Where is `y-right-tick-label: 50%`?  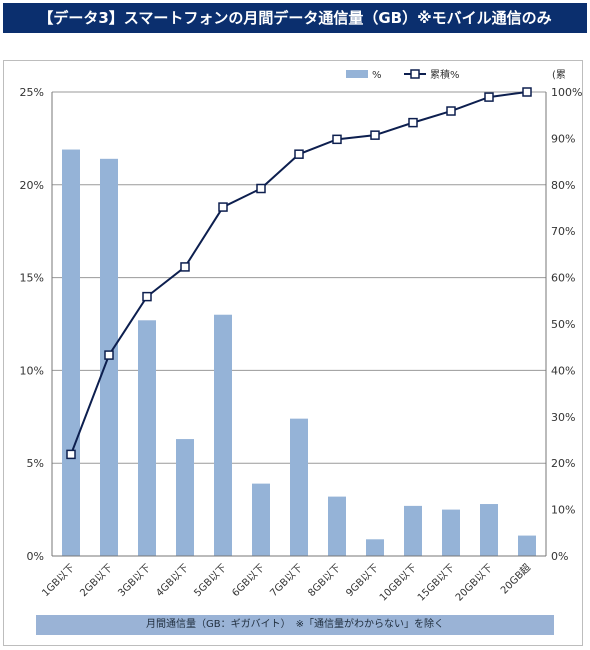
y-right-tick-label: 50% is located at coordinates (563, 324).